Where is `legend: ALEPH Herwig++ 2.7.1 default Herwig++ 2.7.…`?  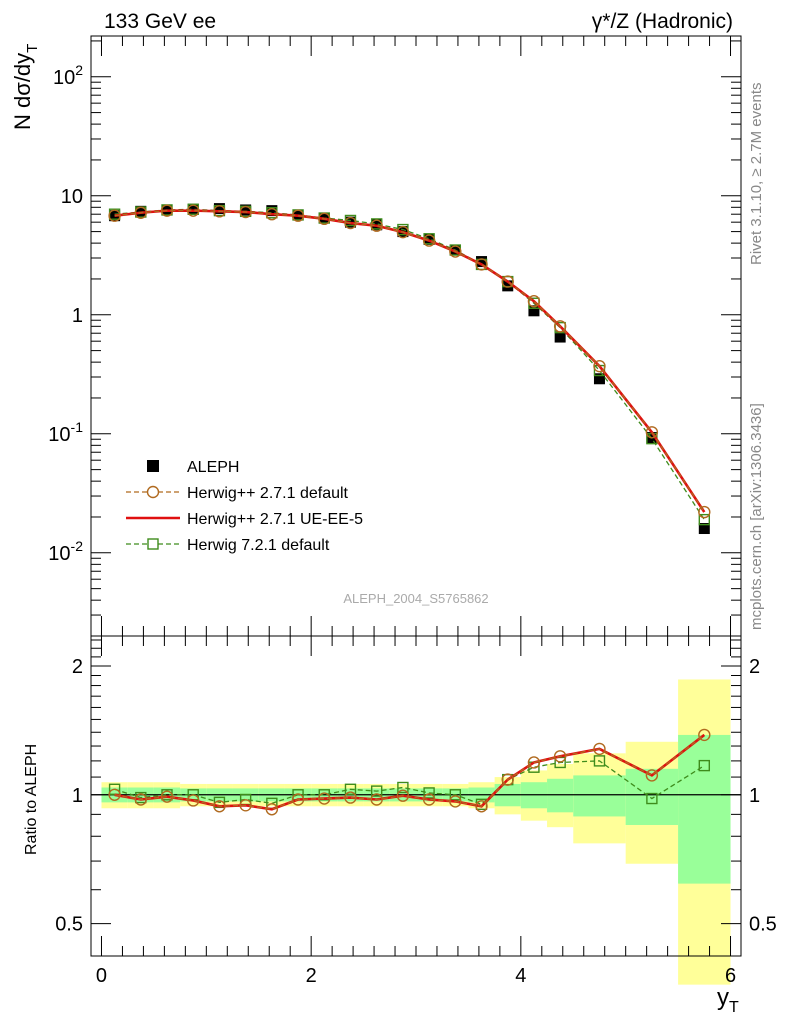 legend: ALEPH Herwig++ 2.7.1 default Herwig++ 2.7.… is located at coordinates (244, 506).